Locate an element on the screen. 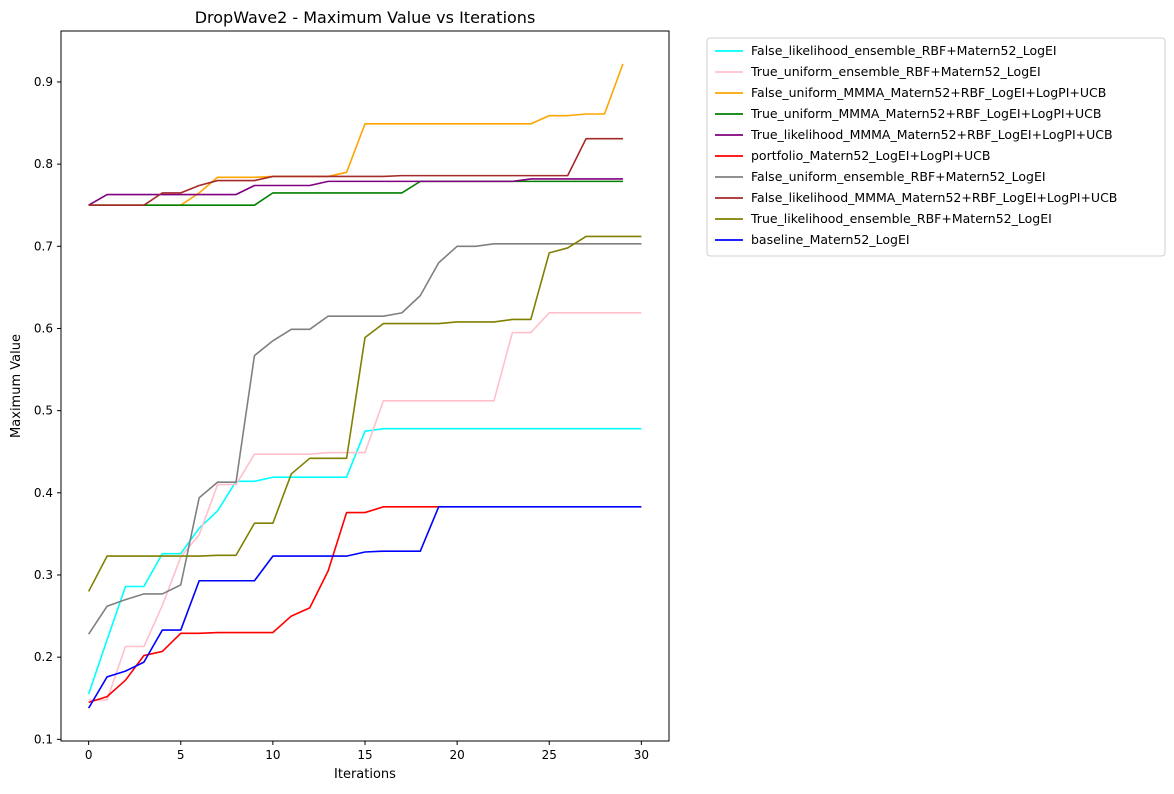 This screenshot has width=1174, height=794. x-axis-ticks: 0 5 10 15 20 25 30 is located at coordinates (367, 751).